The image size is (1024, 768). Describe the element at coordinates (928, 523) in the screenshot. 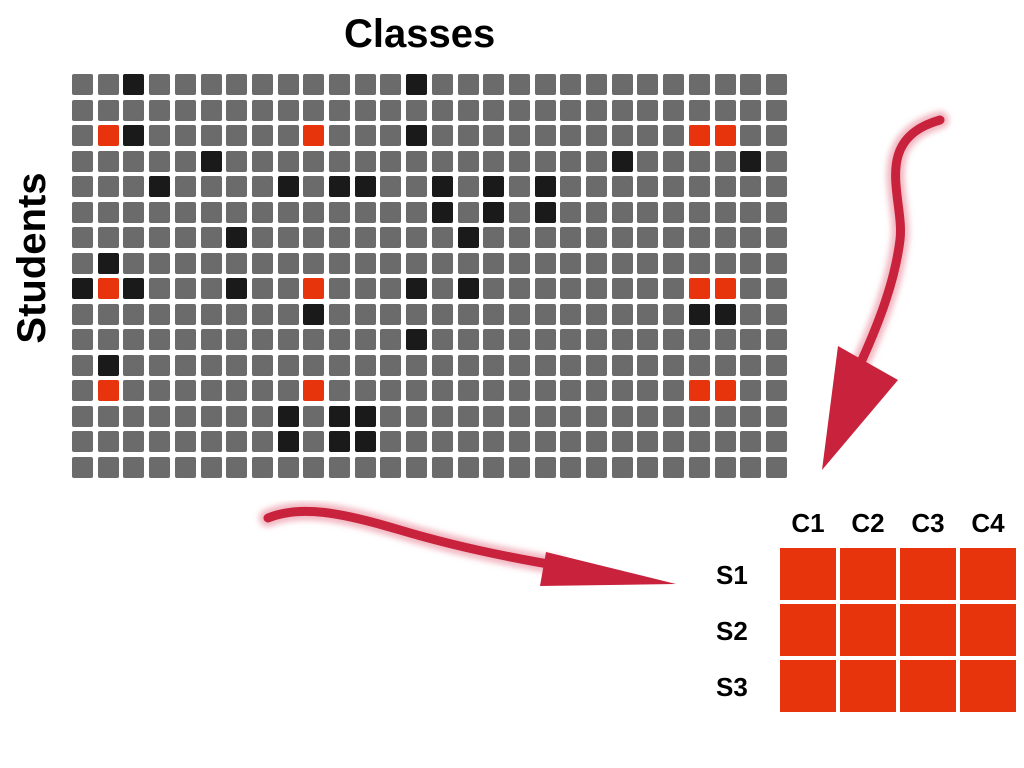

I see `matrix-column-label: C3` at that location.